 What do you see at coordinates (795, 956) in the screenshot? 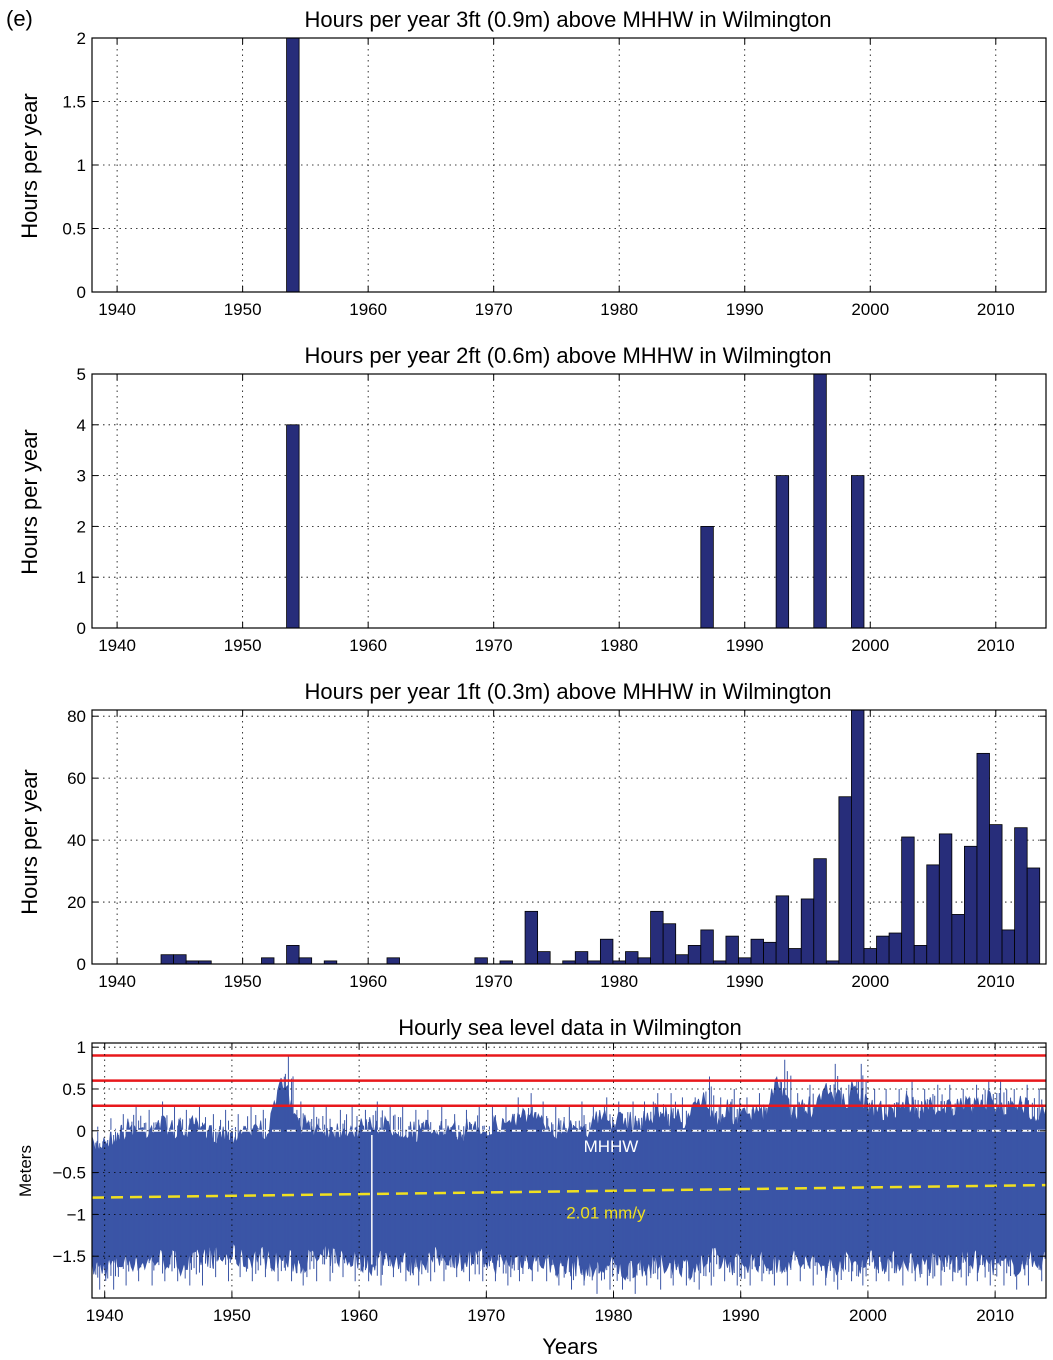
I see `bar-2-1994` at bounding box center [795, 956].